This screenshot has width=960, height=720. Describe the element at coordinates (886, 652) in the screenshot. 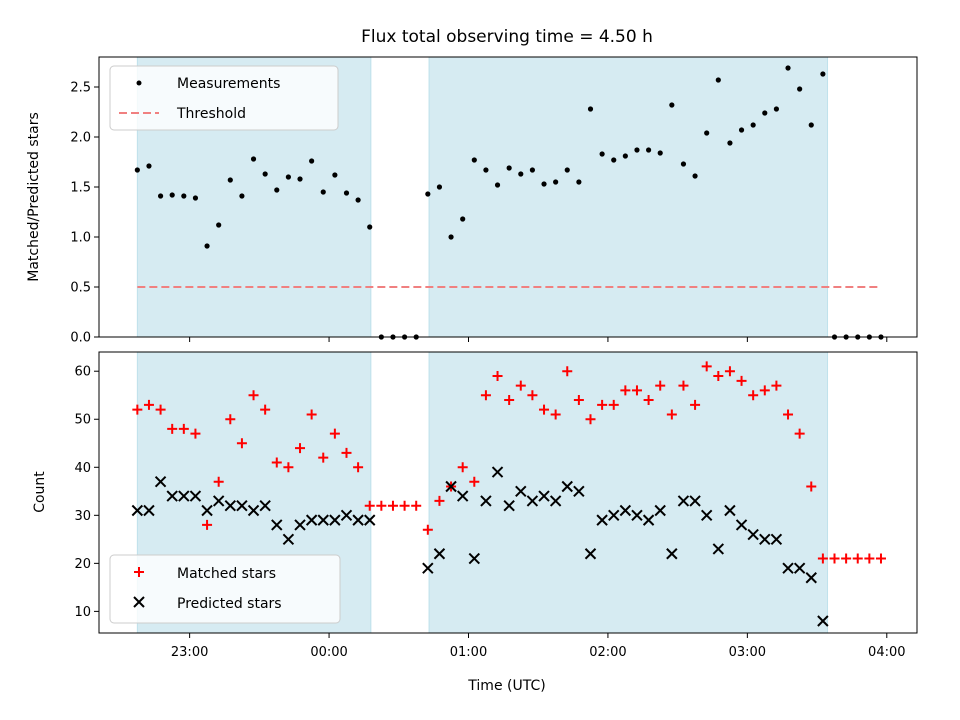

I see `x-tick-label-5: 04:00` at that location.